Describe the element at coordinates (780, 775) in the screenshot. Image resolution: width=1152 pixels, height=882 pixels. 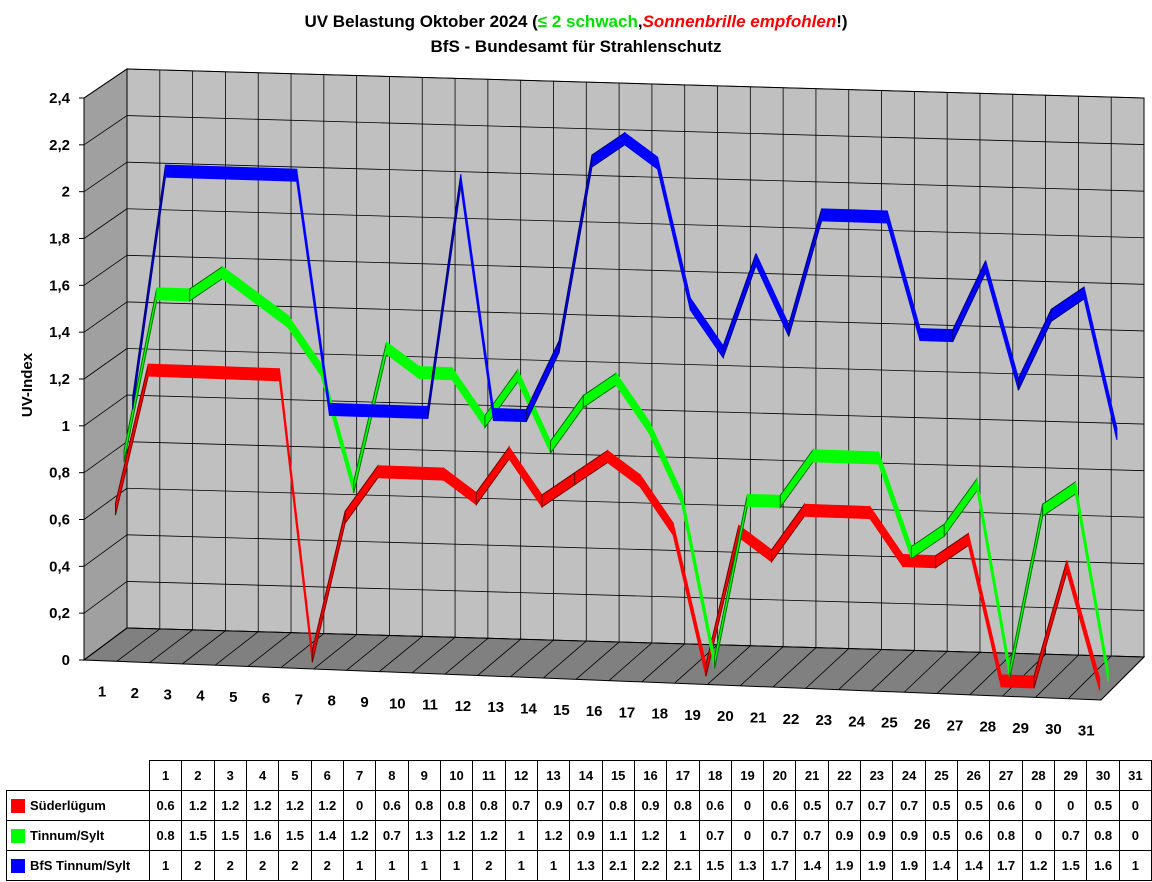
I see `table-header-cell: 20` at that location.